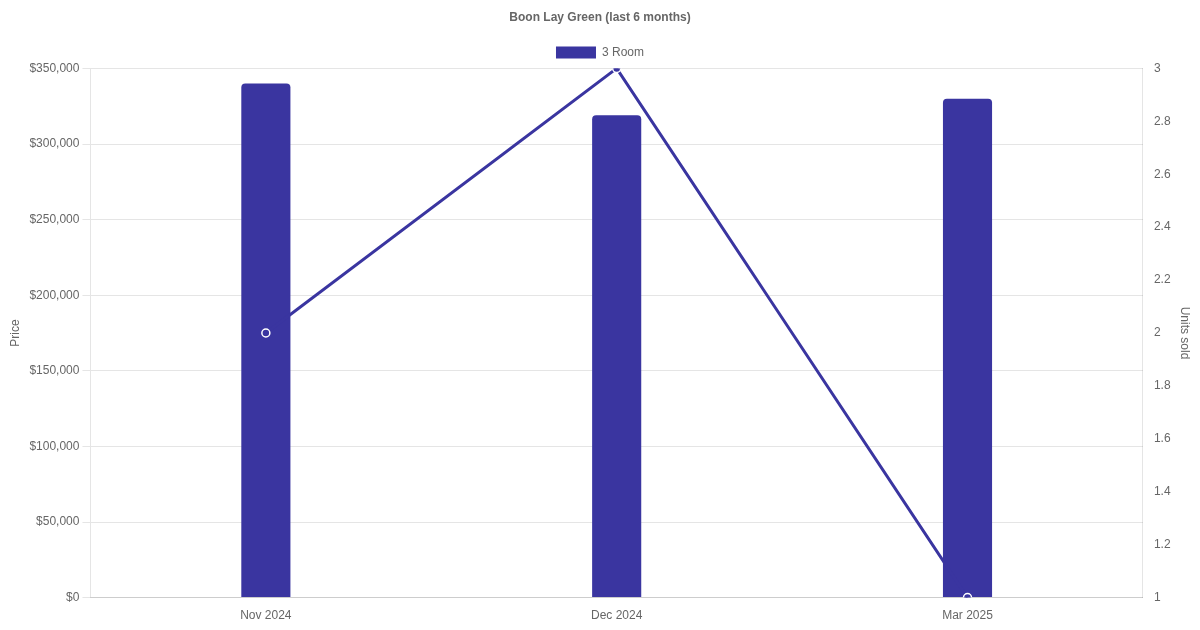 The image size is (1200, 630). What do you see at coordinates (54, 143) in the screenshot?
I see `y-tick-label: $300,000` at bounding box center [54, 143].